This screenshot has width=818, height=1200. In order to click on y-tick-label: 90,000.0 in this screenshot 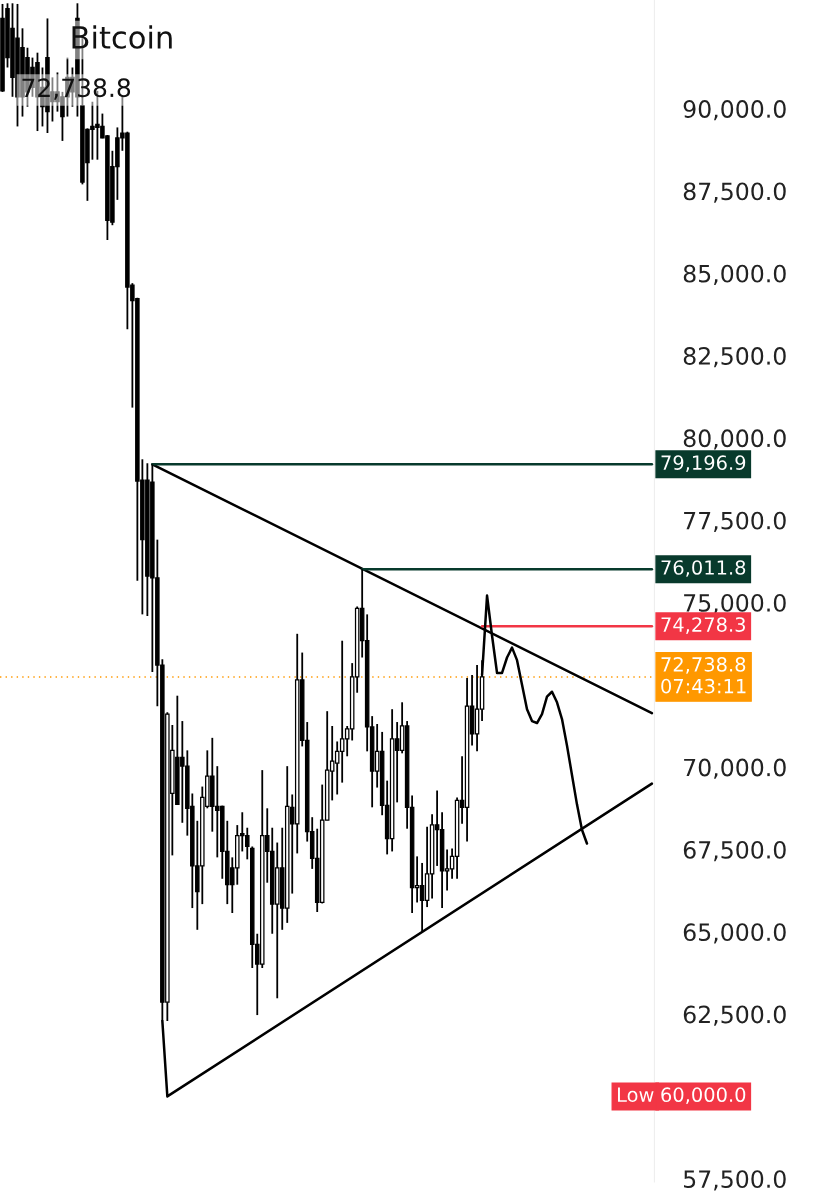, I will do `click(734, 110)`.